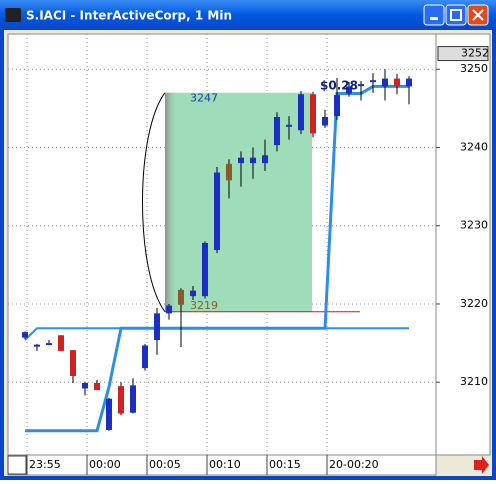 Image resolution: width=496 pixels, height=484 pixels. What do you see at coordinates (171, 202) in the screenshot?
I see `measure-shade` at bounding box center [171, 202].